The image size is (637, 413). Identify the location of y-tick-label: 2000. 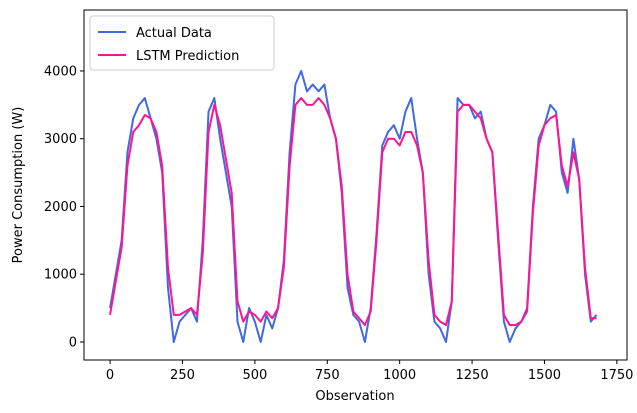
(60, 207).